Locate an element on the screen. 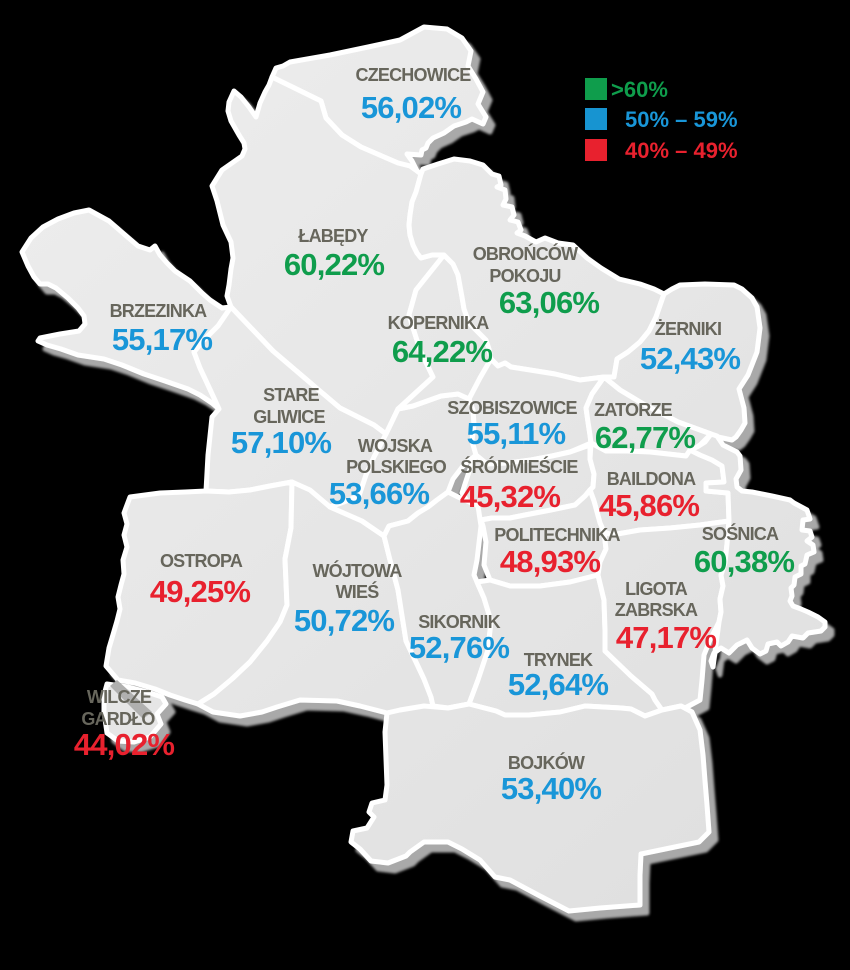 The image size is (850, 970). svg-text: 55,11% is located at coordinates (516, 433).